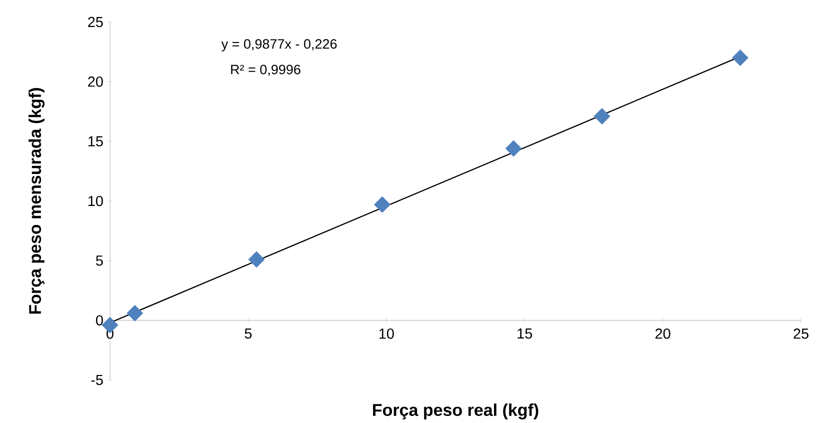  What do you see at coordinates (265, 70) in the screenshot?
I see `annotation: R² = 0,9996` at bounding box center [265, 70].